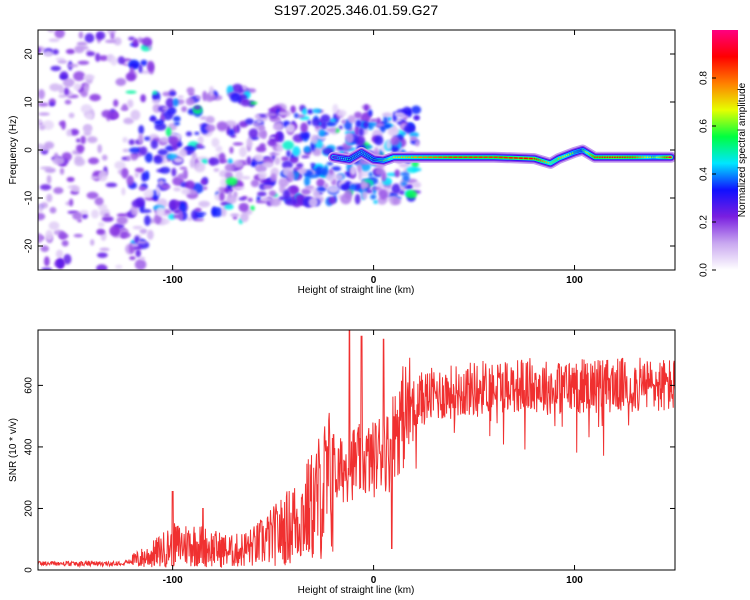  What do you see at coordinates (704, 126) in the screenshot?
I see `colorbar-tick-label: 0.6` at bounding box center [704, 126].